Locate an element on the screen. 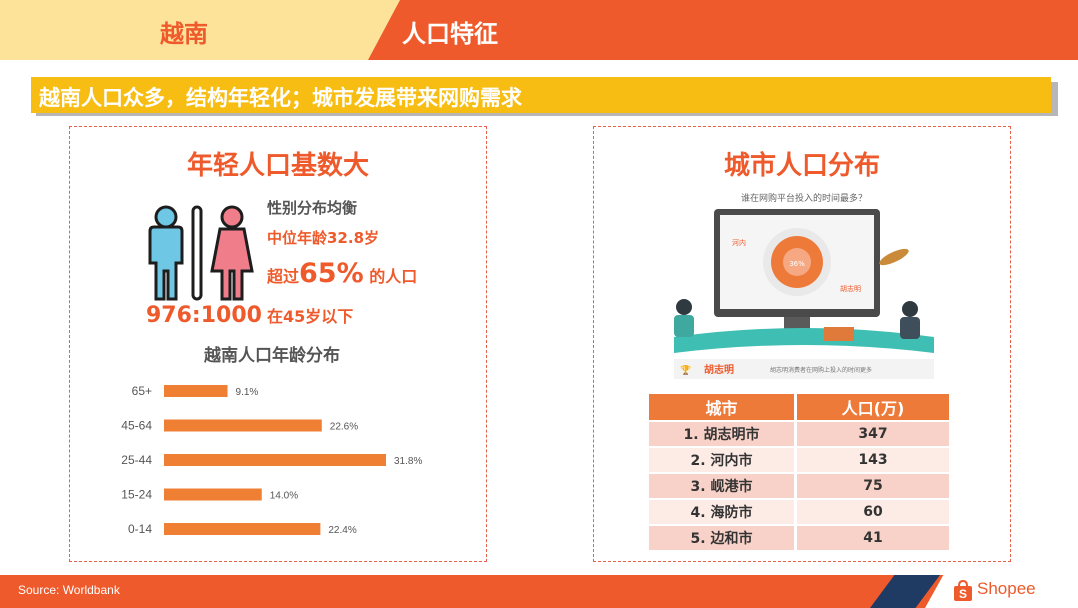 Image resolution: width=1078 pixels, height=608 pixels. table-header-row: 城市 人口(万) is located at coordinates (799, 407).